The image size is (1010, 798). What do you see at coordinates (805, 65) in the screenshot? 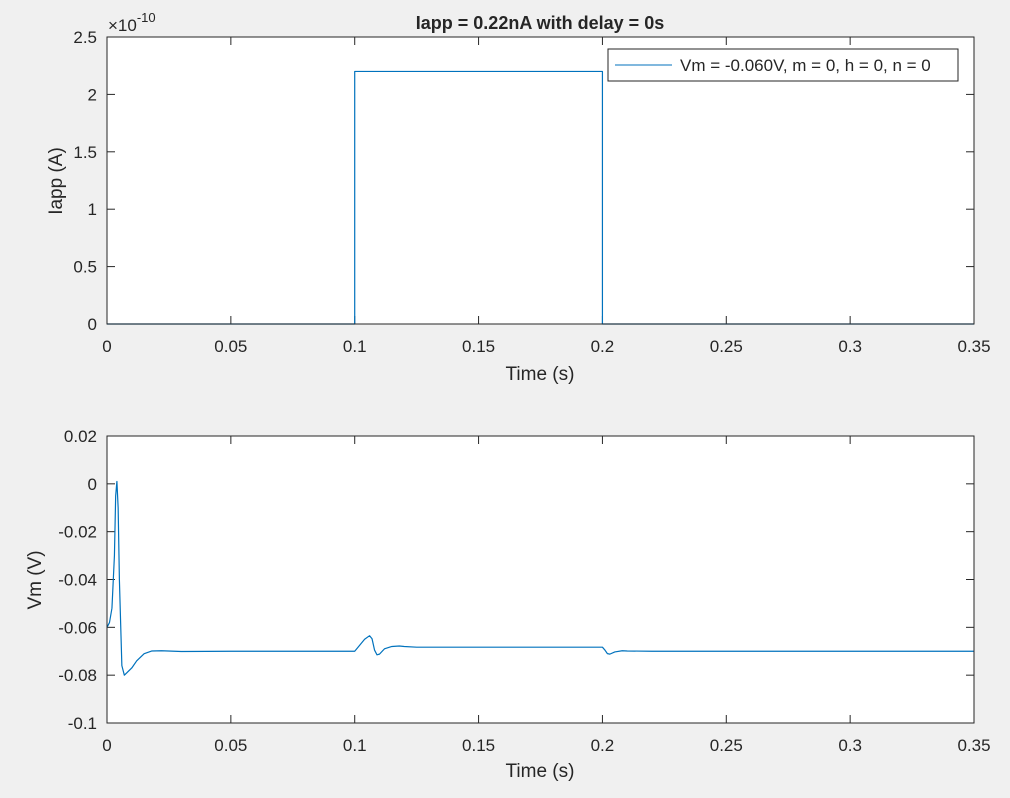
I see `legend-entry-label: Vm = -0.060V, m = 0, h = 0, n = 0` at bounding box center [805, 65].